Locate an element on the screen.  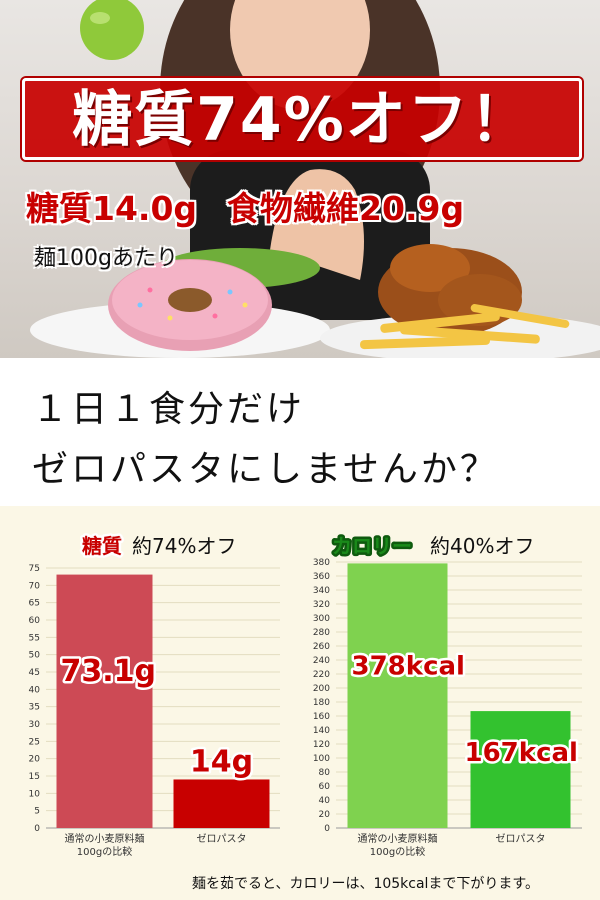
y-tick-label: 220 is located at coordinates (321, 675).